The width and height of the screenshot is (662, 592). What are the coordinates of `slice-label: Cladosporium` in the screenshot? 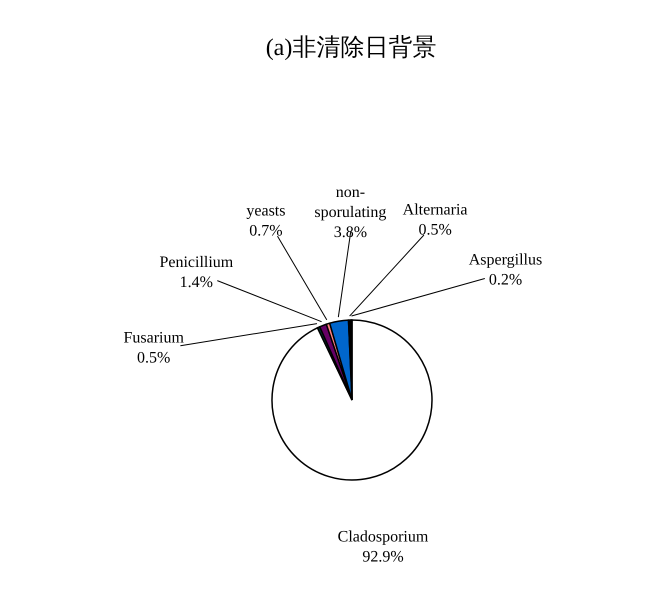 It's located at (383, 537).